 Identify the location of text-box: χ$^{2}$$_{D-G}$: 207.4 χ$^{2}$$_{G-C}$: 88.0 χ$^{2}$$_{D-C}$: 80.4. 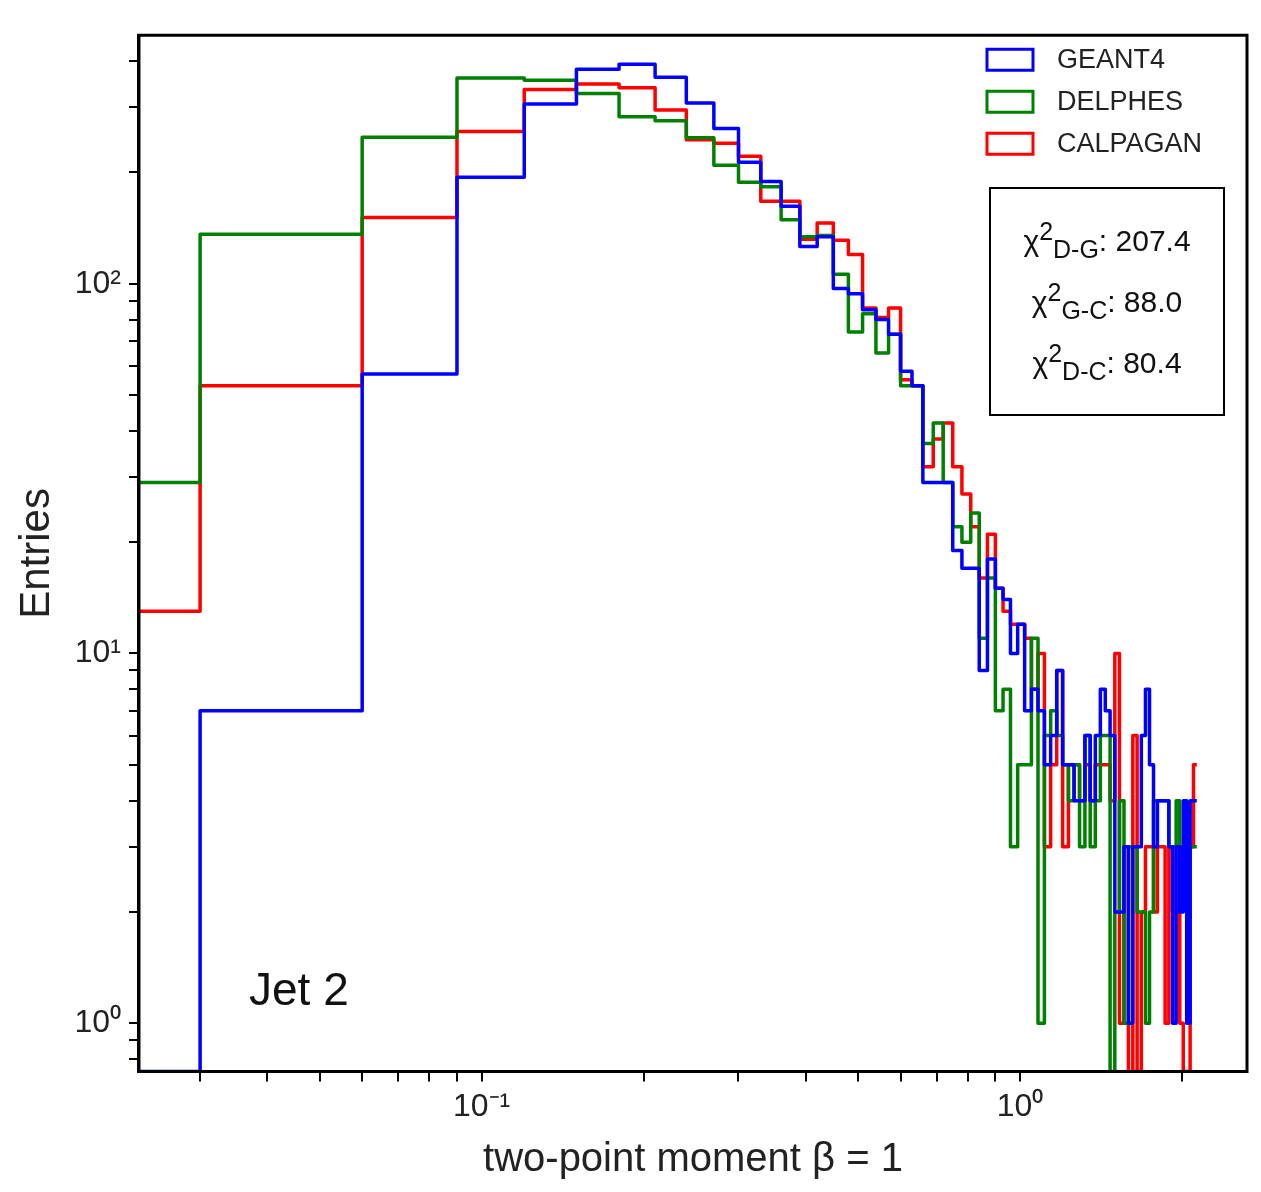
(1107, 302).